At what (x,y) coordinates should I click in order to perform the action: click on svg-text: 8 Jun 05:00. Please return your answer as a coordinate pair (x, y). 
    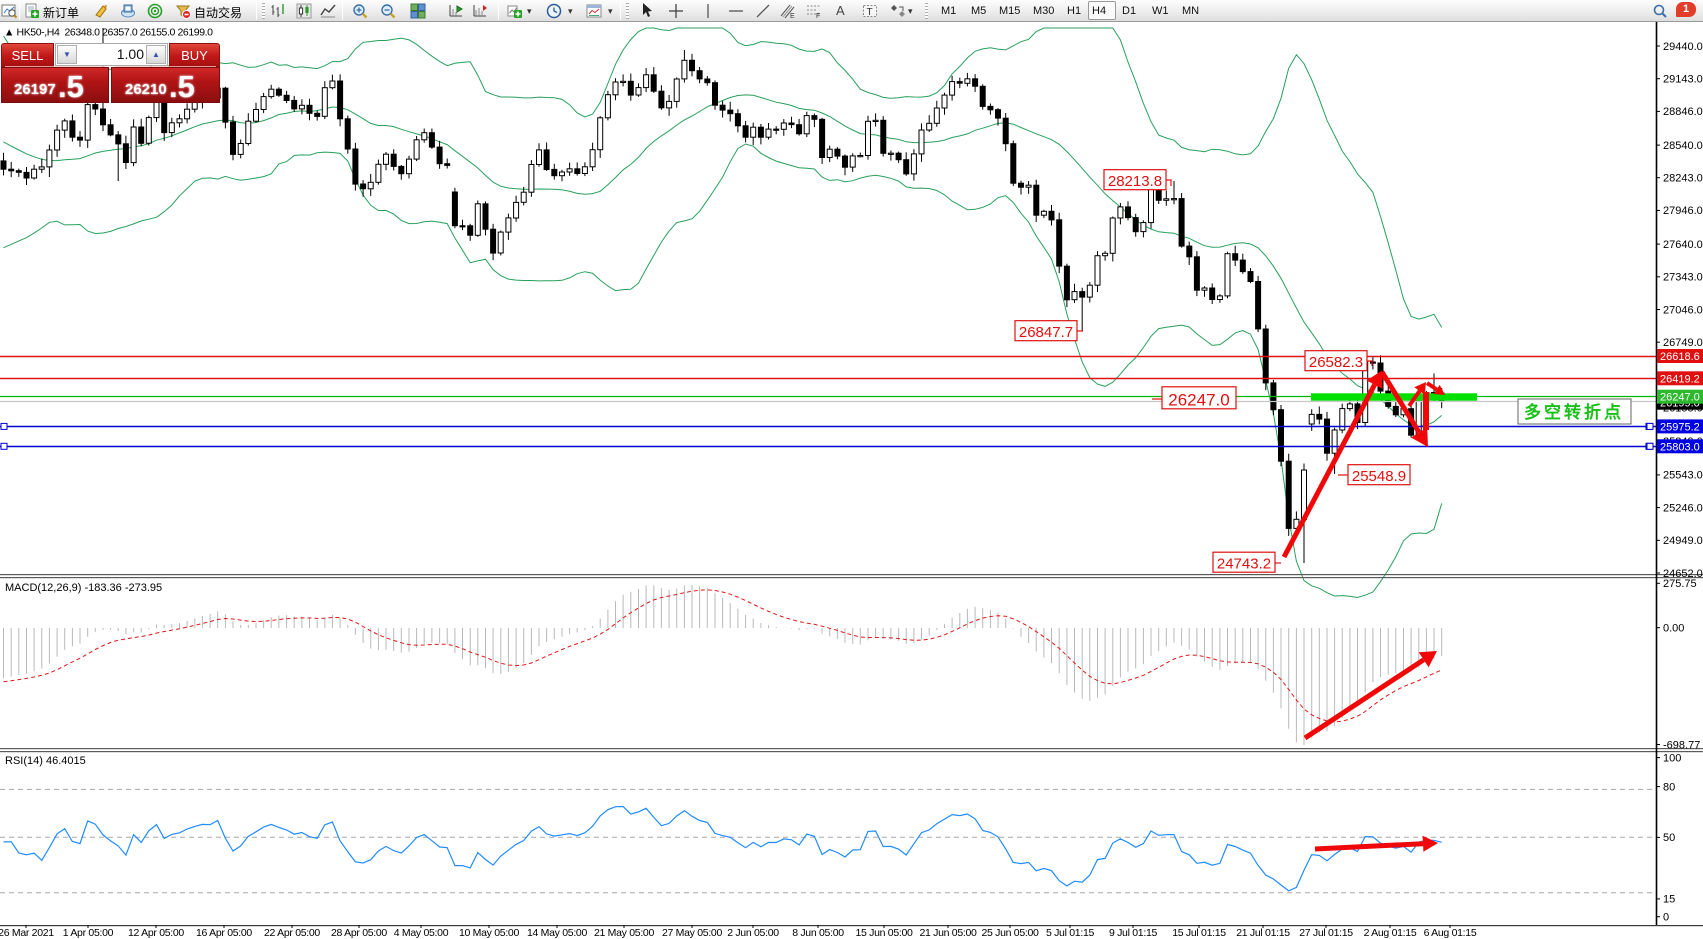
    Looking at the image, I should click on (818, 933).